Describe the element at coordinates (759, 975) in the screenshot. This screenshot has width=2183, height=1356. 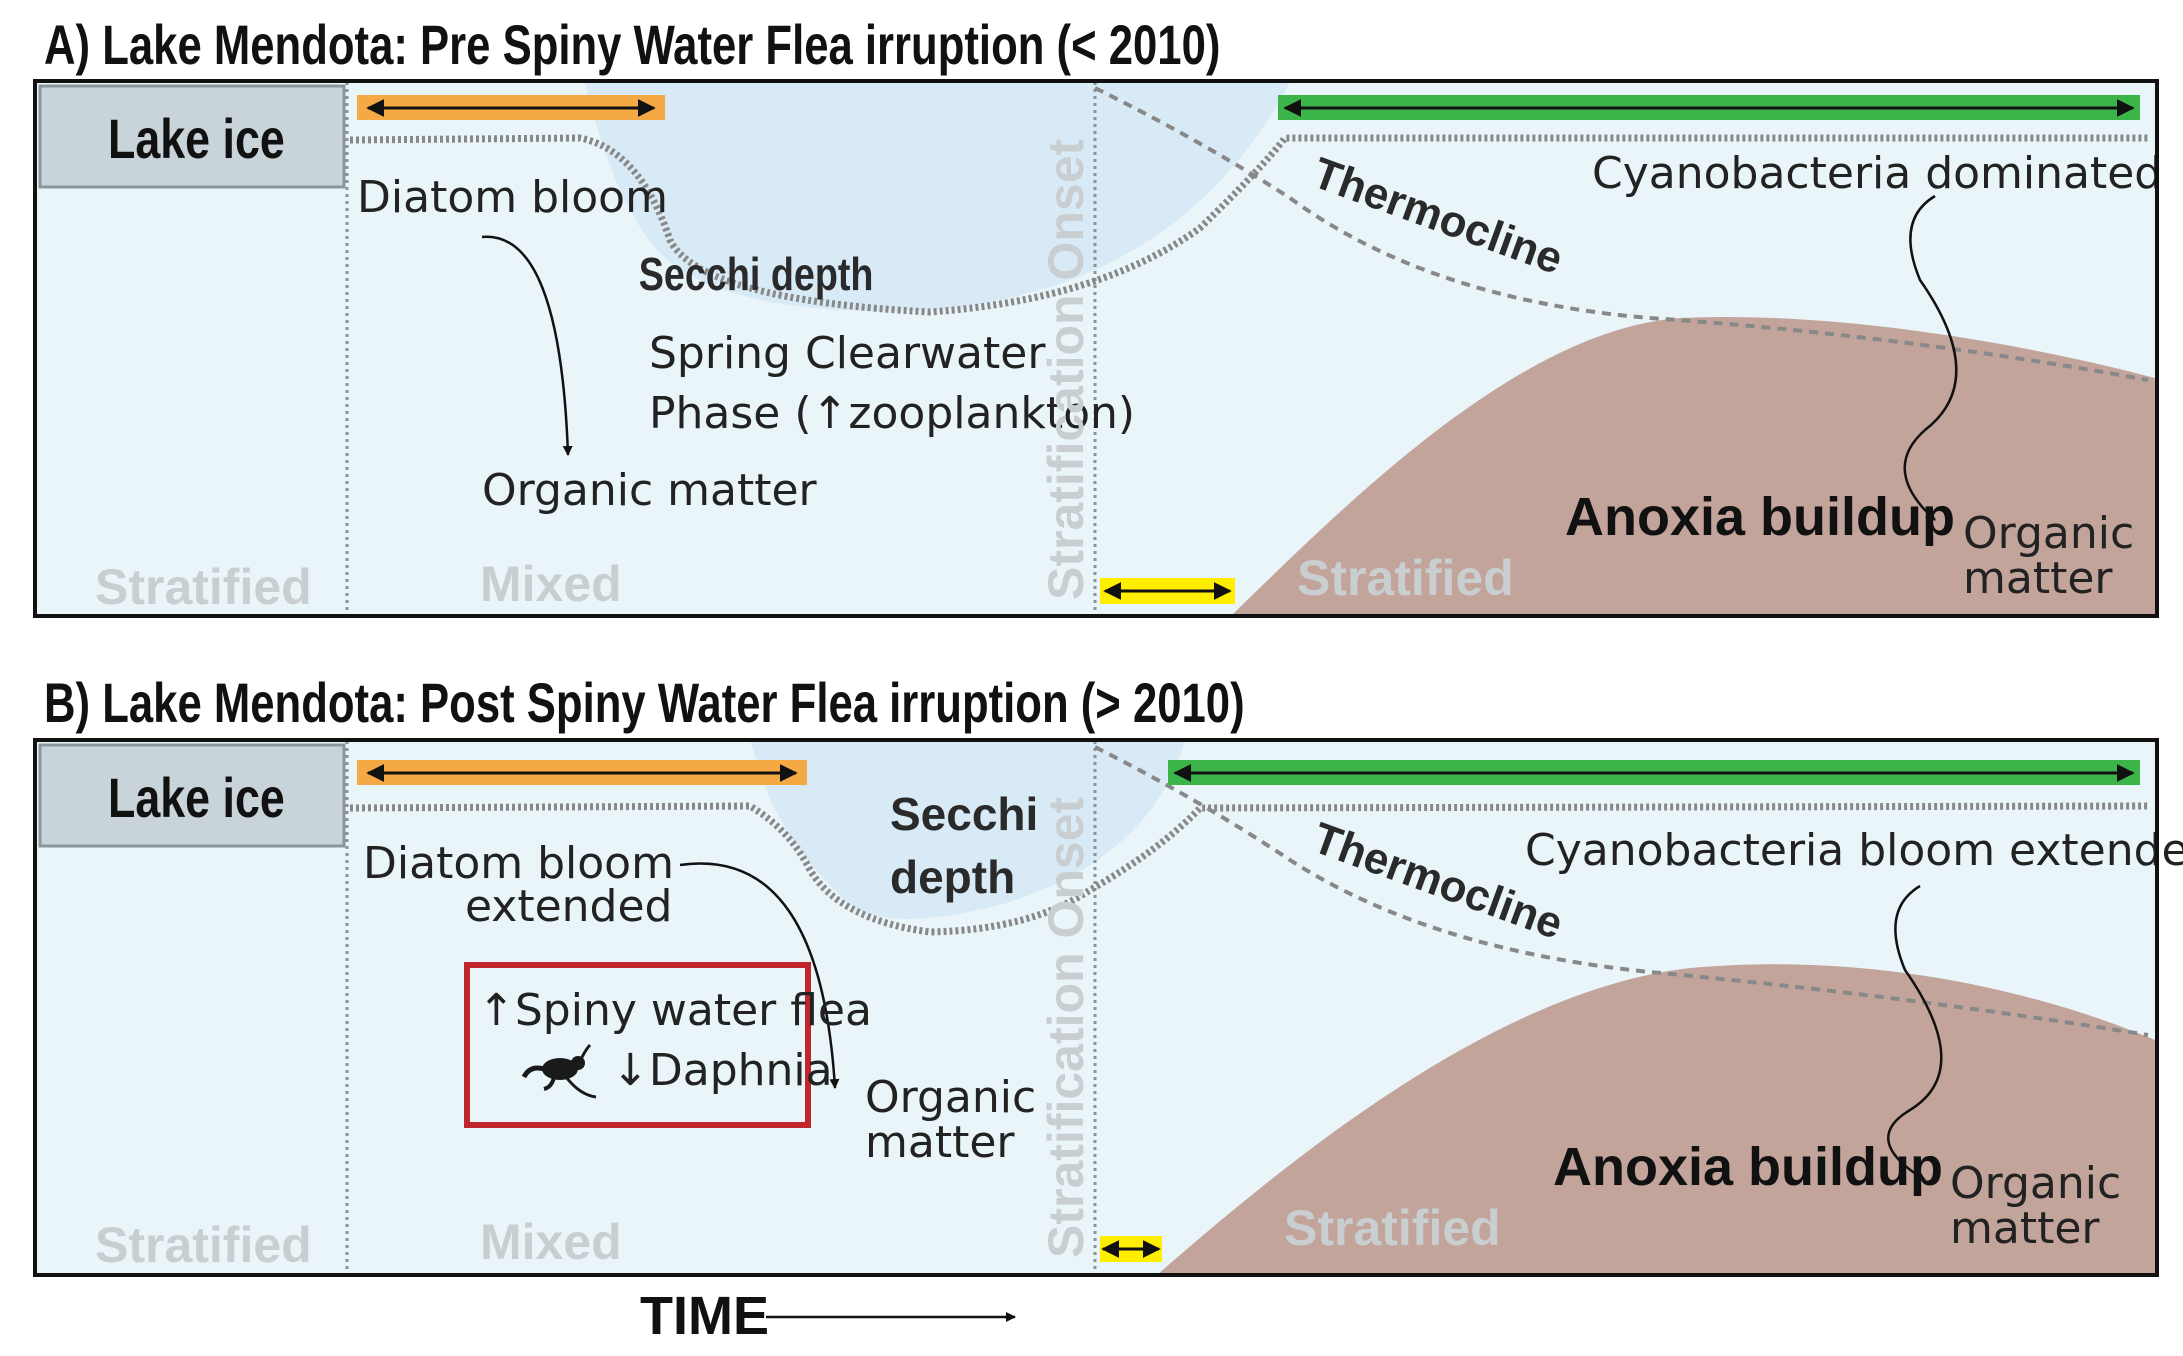
I see `panel-b-sink-arrow-icon` at that location.